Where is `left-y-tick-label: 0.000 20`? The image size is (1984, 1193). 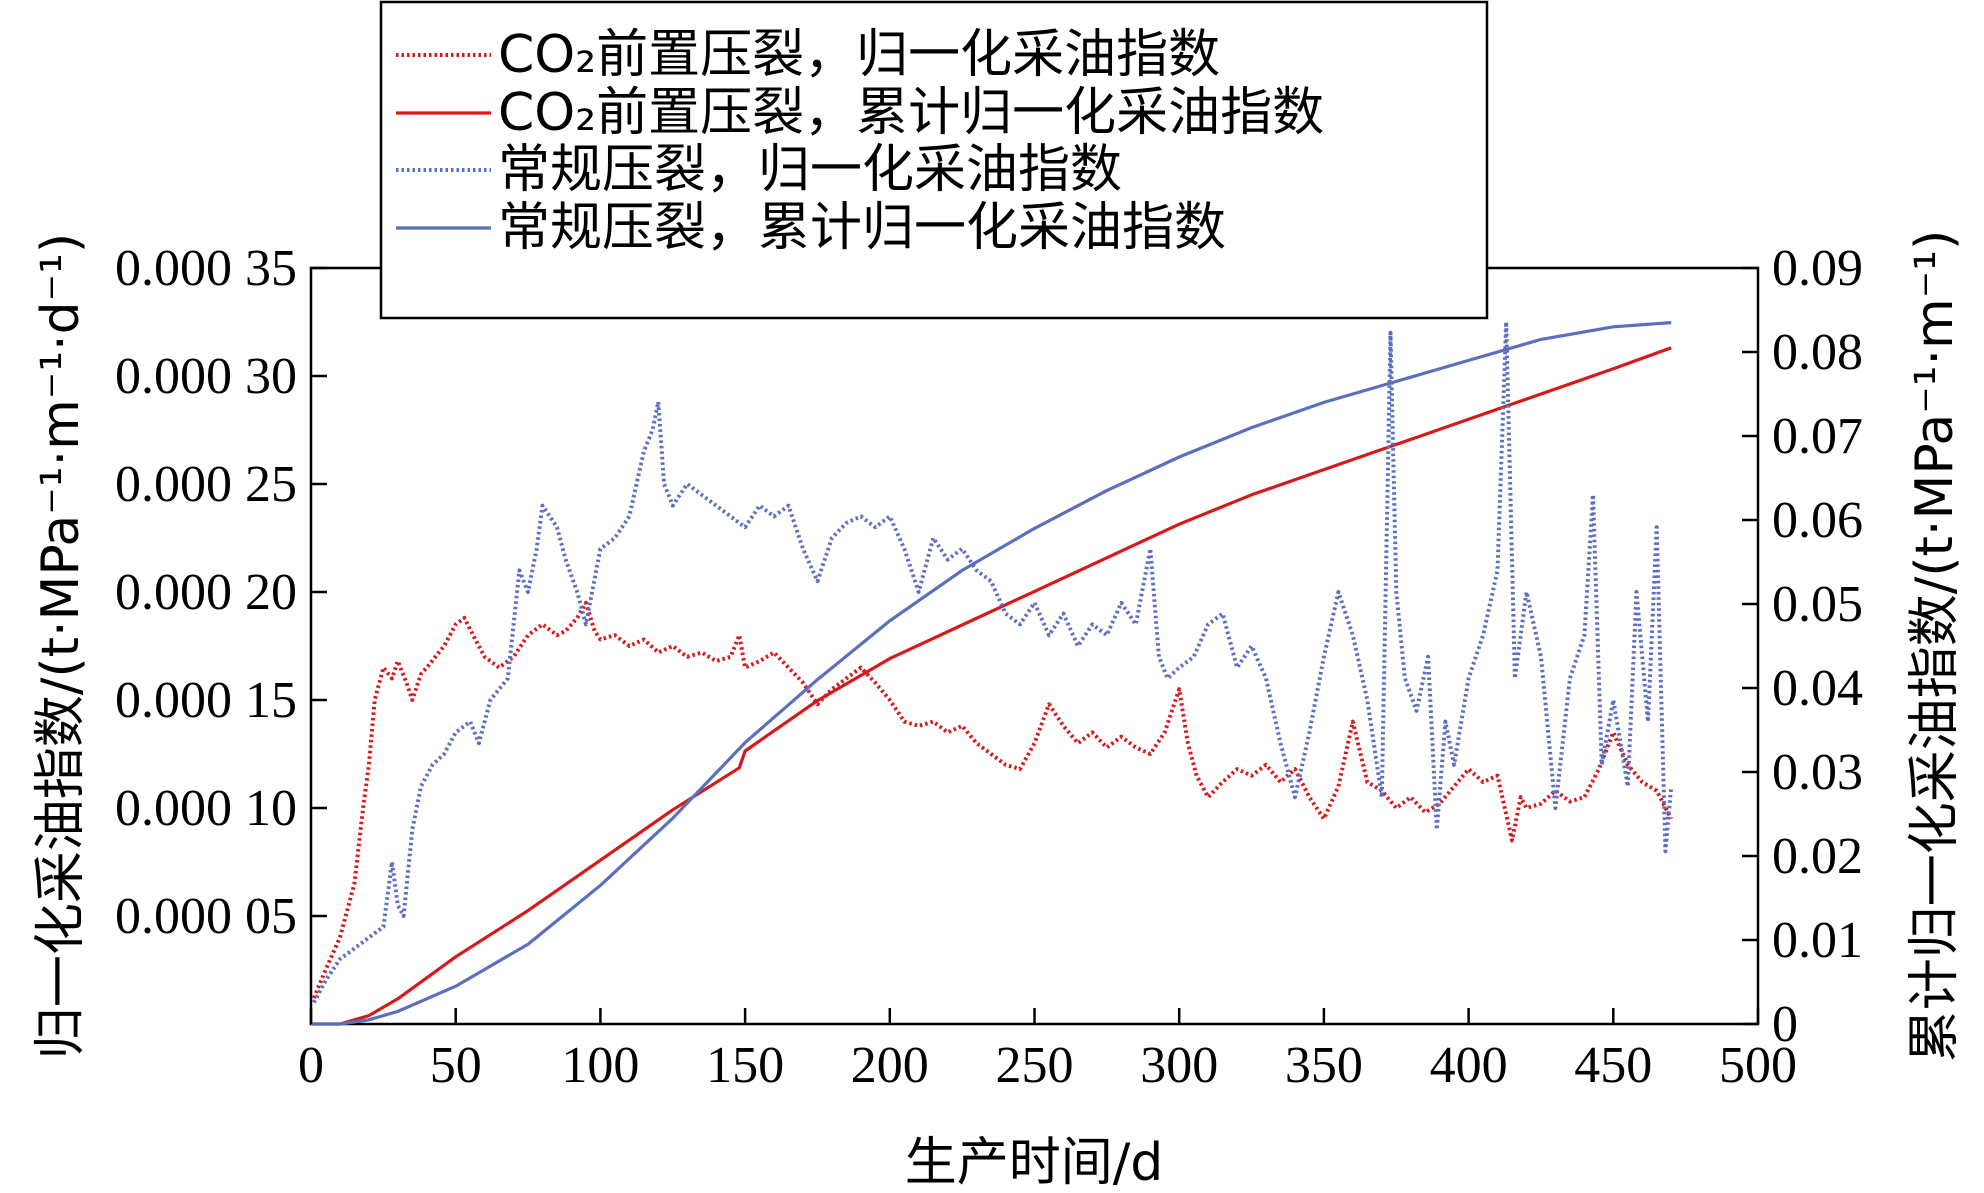 left-y-tick-label: 0.000 20 is located at coordinates (206, 592).